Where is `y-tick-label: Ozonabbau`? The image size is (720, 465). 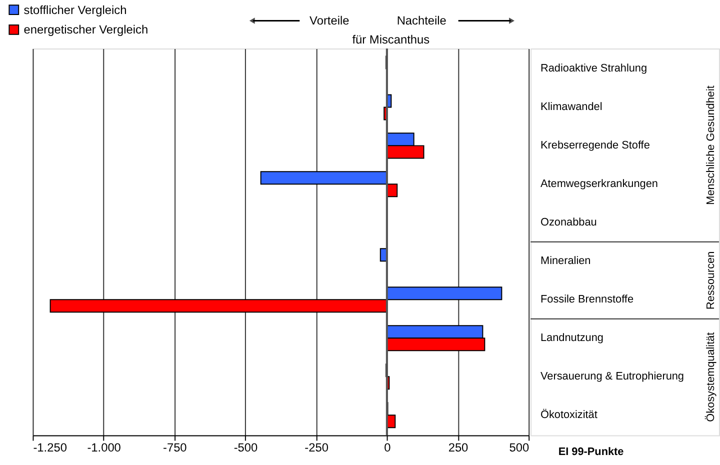
y-tick-label: Ozonabbau is located at coordinates (568, 222).